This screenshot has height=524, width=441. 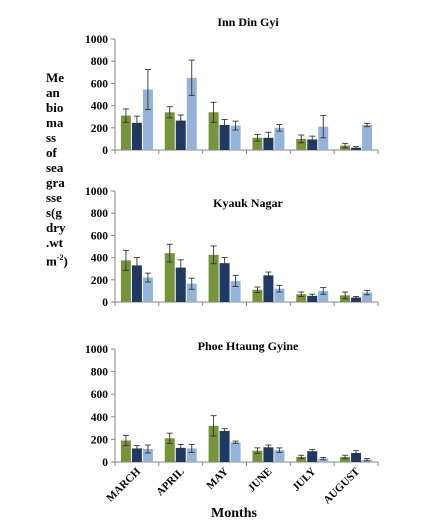 What do you see at coordinates (51, 261) in the screenshot?
I see `y-axis-label-line: m` at bounding box center [51, 261].